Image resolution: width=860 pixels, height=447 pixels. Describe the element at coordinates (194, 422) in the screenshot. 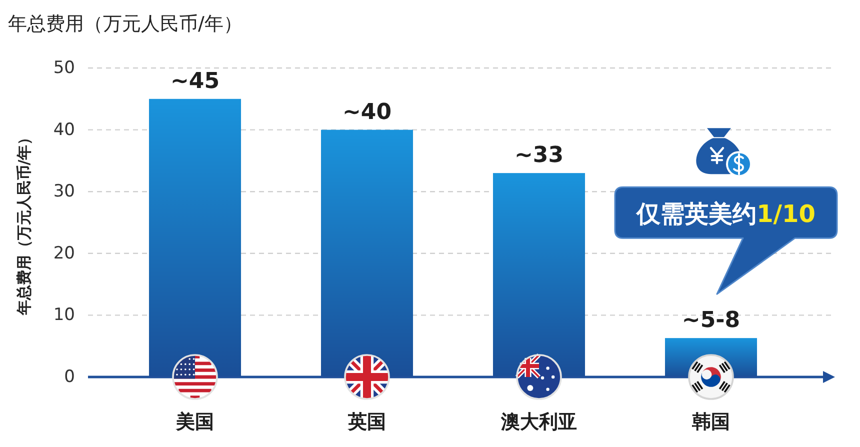

I see `x-tick-label: 美国` at that location.